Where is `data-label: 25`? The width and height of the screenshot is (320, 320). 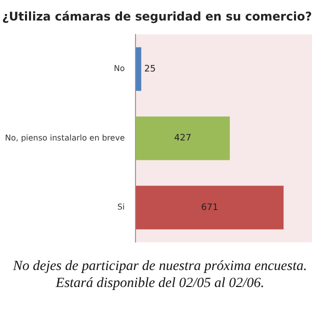
data-label: 25 is located at coordinates (150, 69).